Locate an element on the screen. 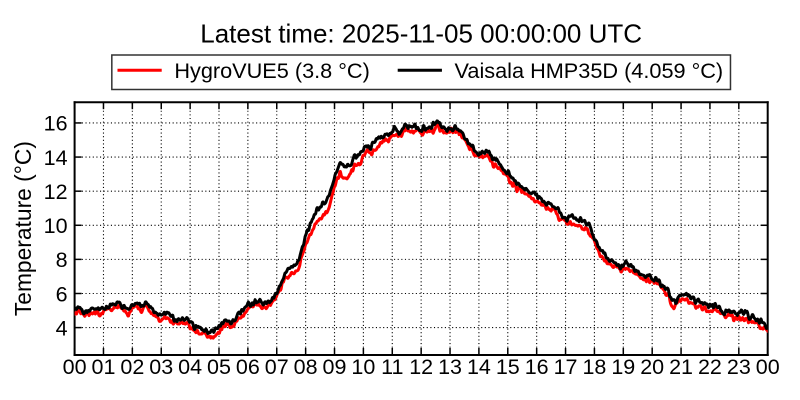 The image size is (800, 400). svg-text: 20 is located at coordinates (652, 367).